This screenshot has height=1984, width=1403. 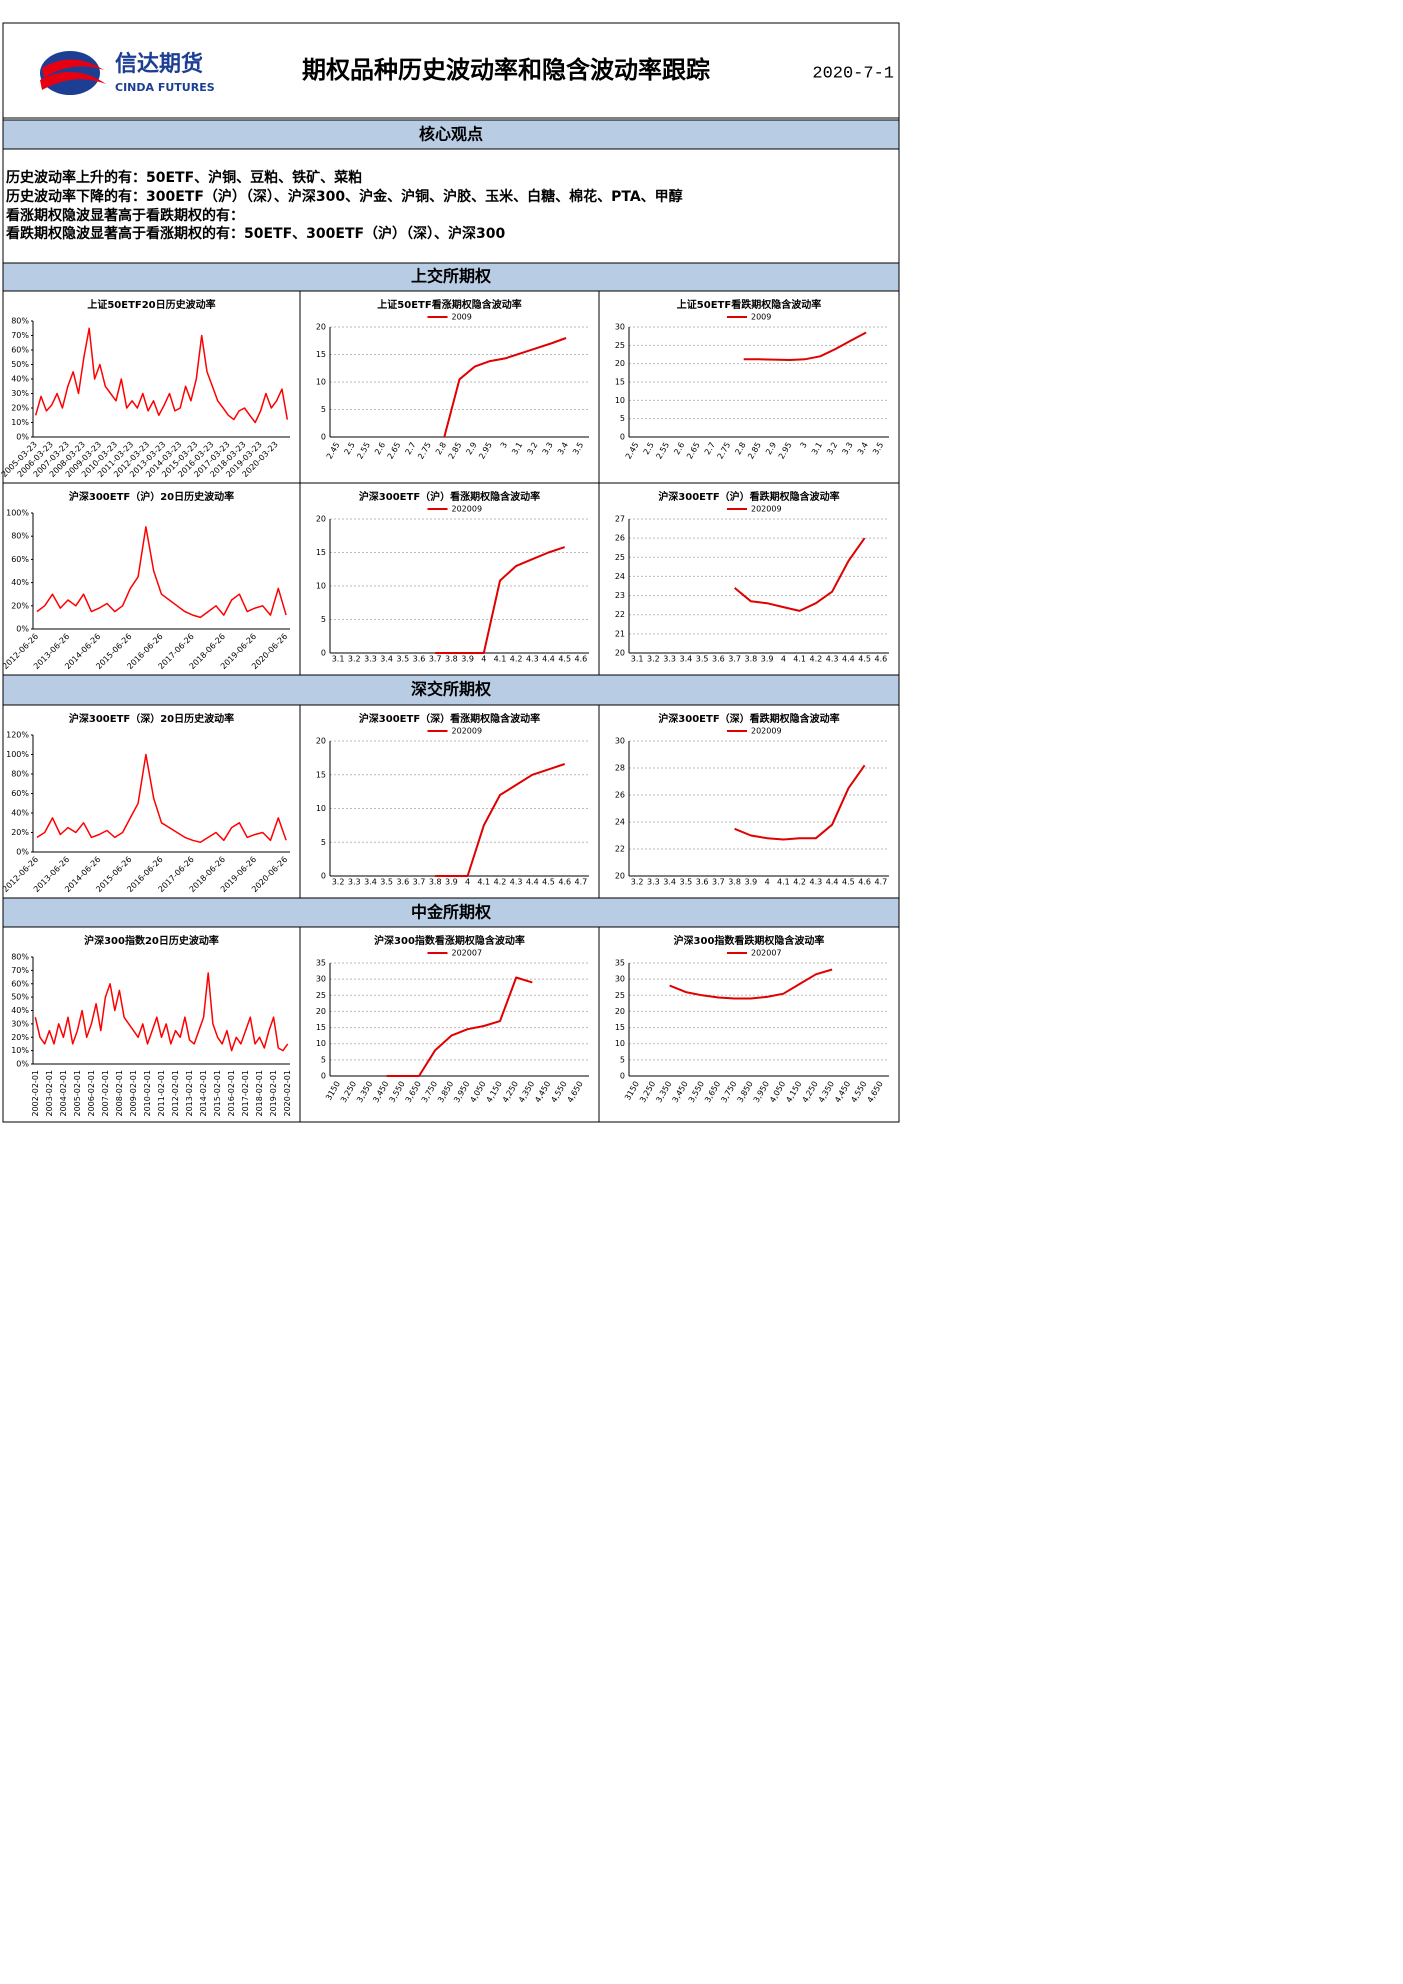 I want to click on y-tick-label: 26, so click(x=620, y=795).